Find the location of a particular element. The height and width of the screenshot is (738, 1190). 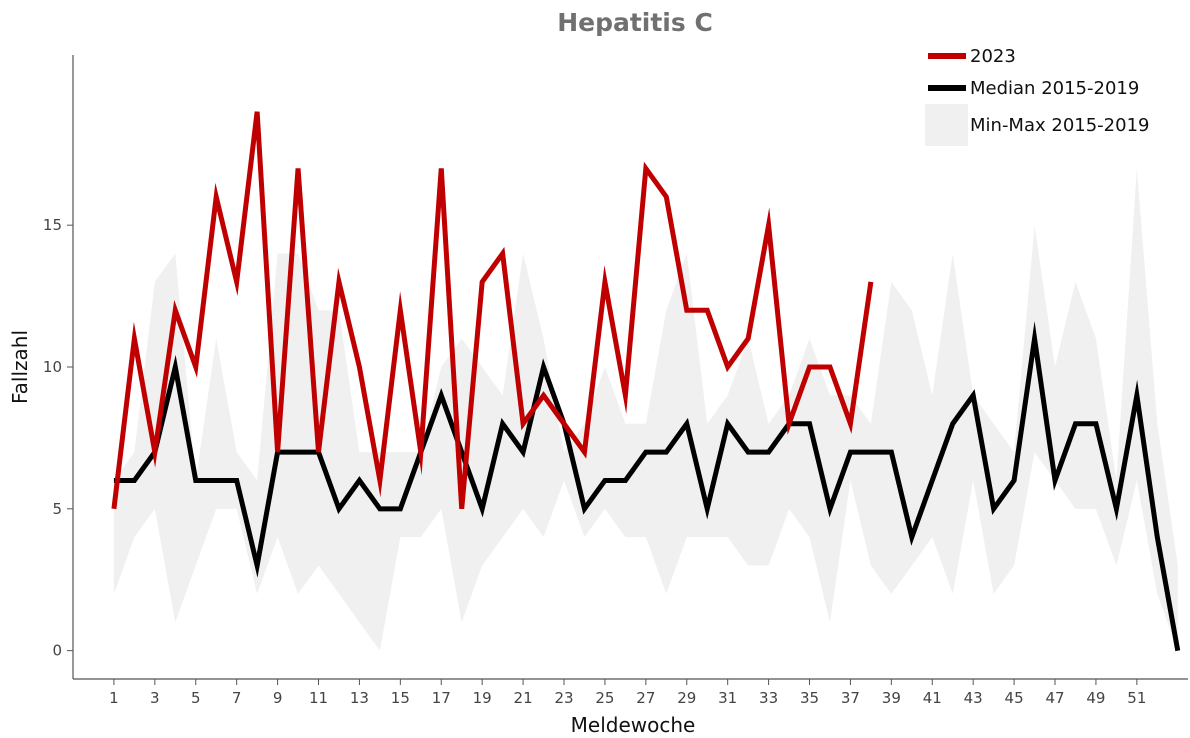

x-axis-title: Meldewoche is located at coordinates (633, 725).